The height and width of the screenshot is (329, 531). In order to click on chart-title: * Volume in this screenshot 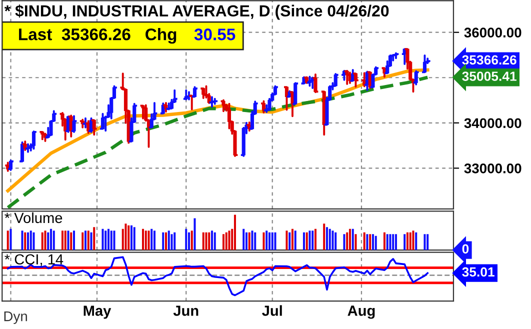, I will do `click(33, 218)`.